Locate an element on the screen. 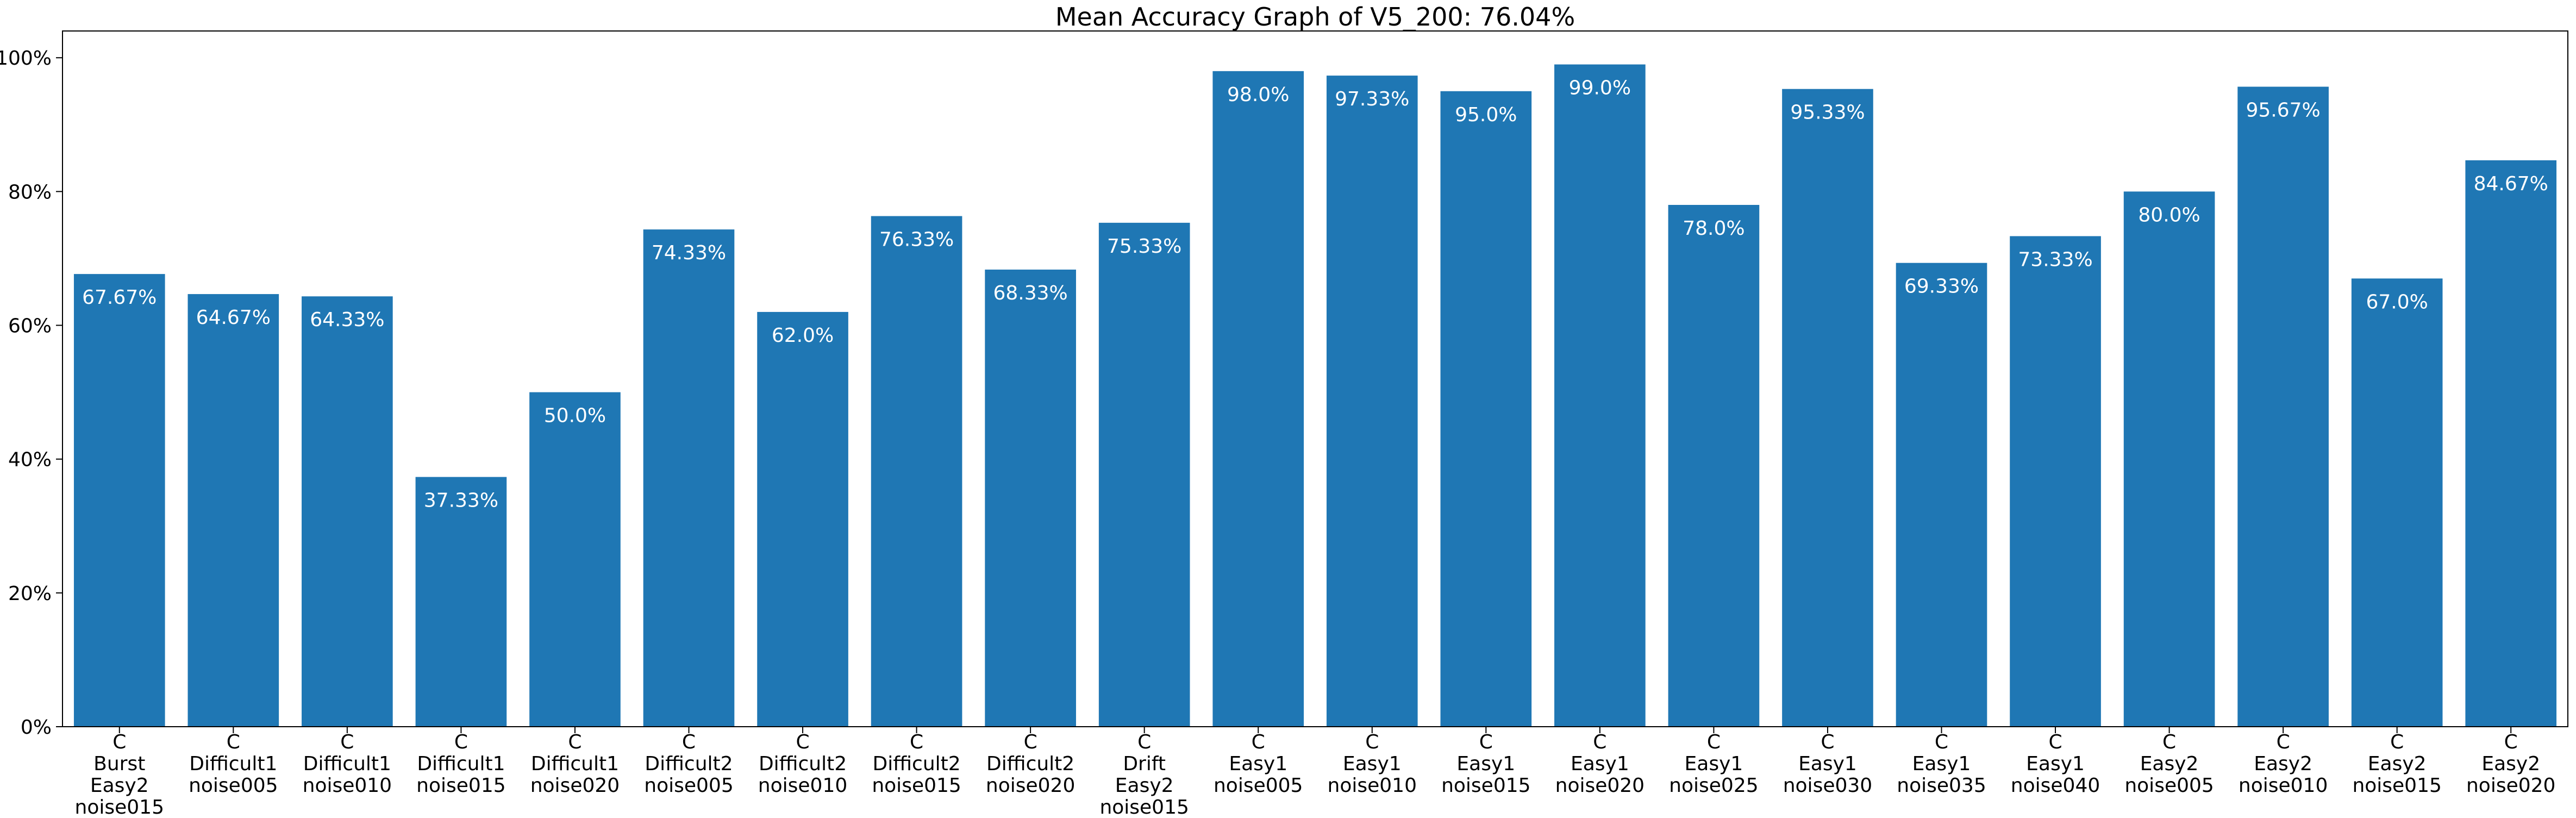  x-tick-label: C Easy1 noise020 is located at coordinates (1600, 764).